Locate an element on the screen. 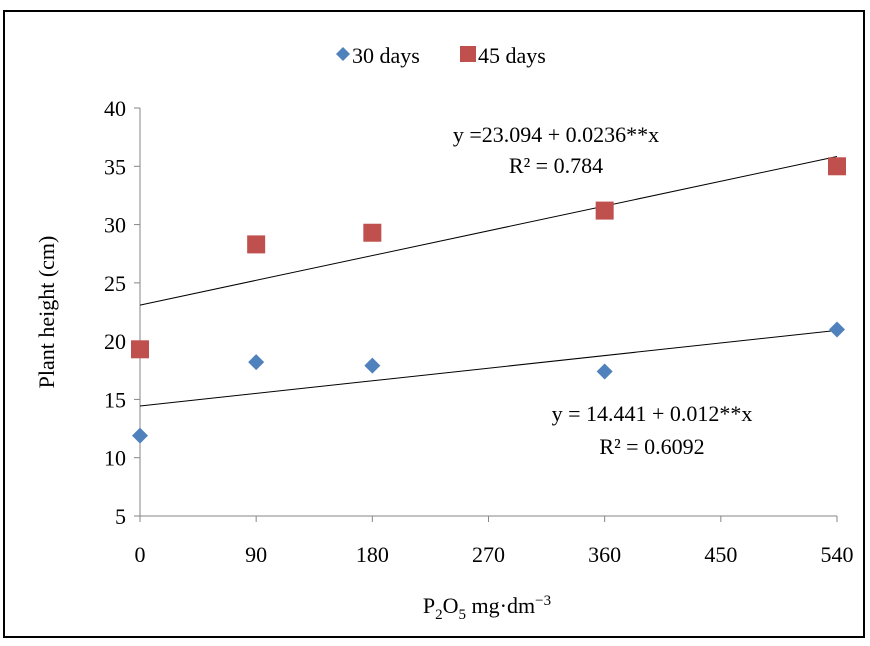 This screenshot has height=646, width=870. legend-marker-45-days is located at coordinates (468, 54).